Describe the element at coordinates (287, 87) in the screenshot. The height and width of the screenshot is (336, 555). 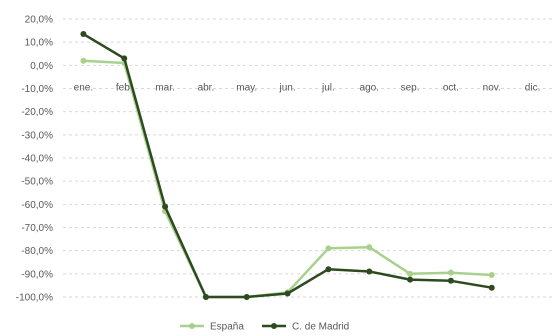
I see `x-tick-label: jun.` at that location.